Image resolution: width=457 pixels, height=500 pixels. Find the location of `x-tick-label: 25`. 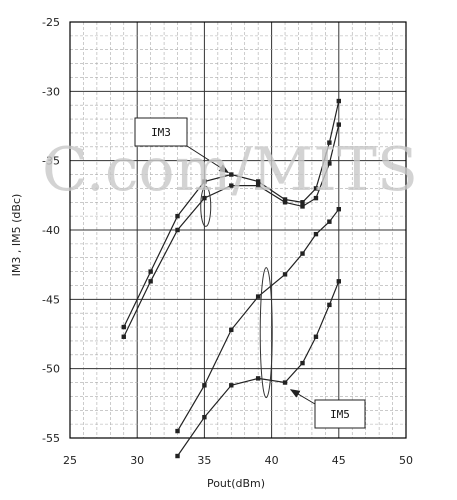

x-tick-label: 25 is located at coordinates (70, 460).